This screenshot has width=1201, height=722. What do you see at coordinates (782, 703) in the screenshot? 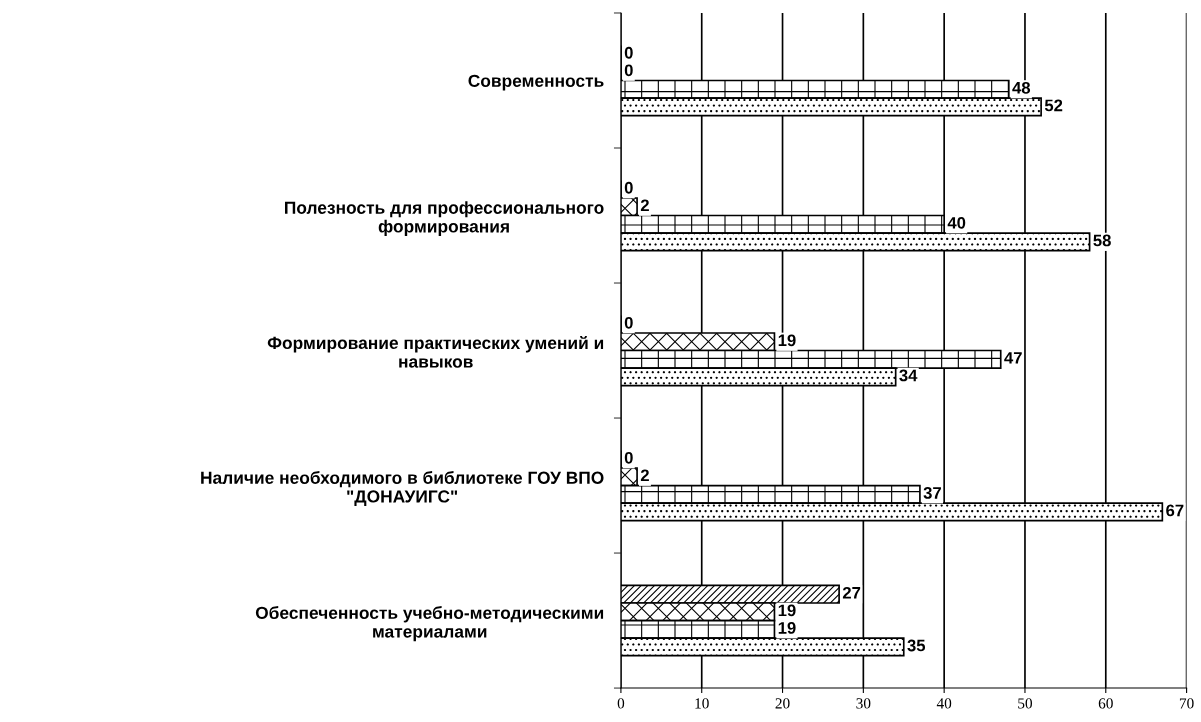
I see `x-tick-label: 20` at bounding box center [782, 703].